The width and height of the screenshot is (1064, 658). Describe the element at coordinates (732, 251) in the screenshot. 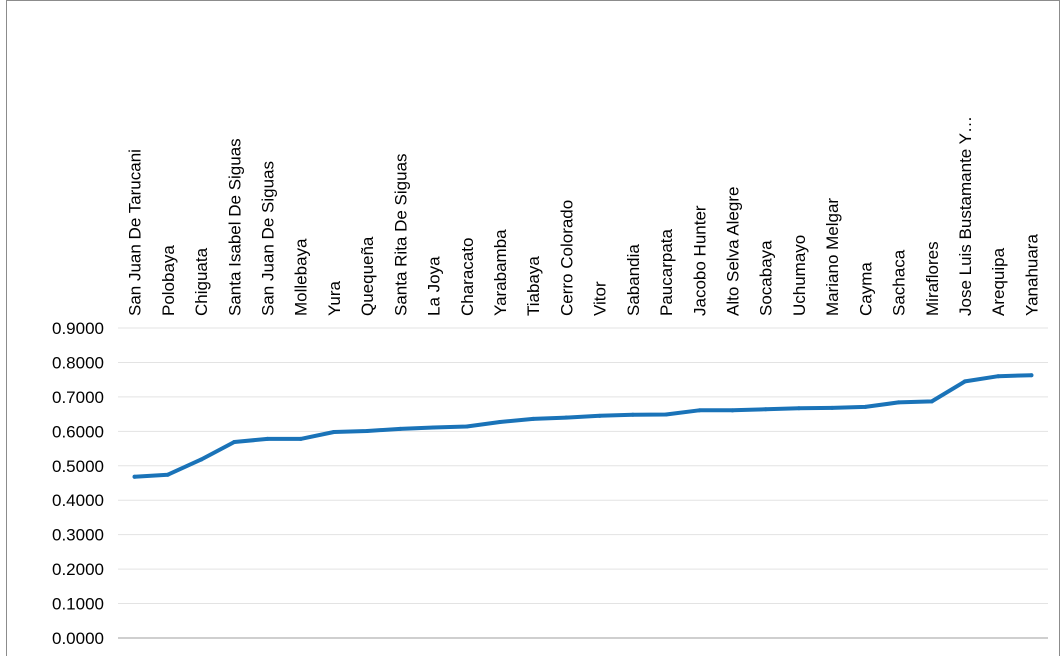

I see `x-category-label: Alto Selva Alegre` at that location.